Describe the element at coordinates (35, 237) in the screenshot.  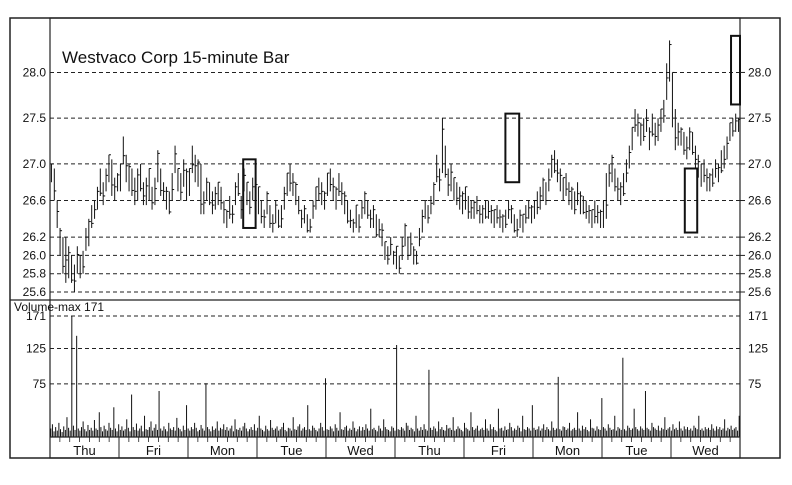
I see `price-tick-label-left: 26.2` at that location.